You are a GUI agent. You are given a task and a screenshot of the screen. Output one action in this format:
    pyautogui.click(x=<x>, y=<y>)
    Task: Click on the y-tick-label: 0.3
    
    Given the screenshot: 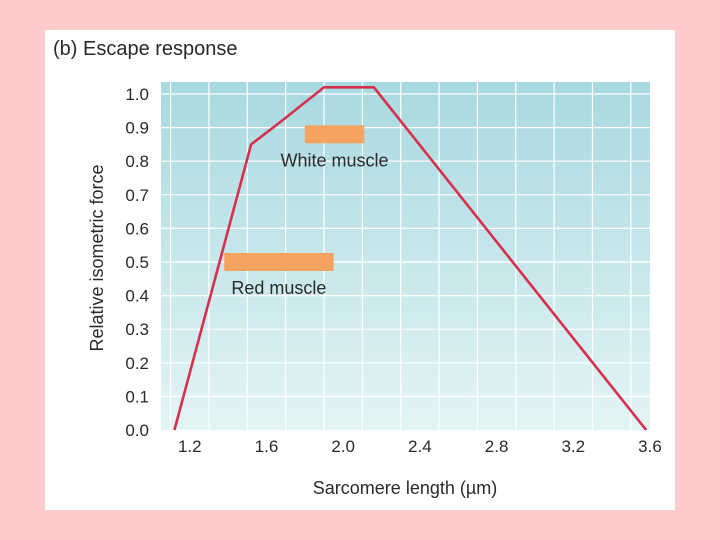 What is the action you would take?
    pyautogui.click(x=137, y=329)
    